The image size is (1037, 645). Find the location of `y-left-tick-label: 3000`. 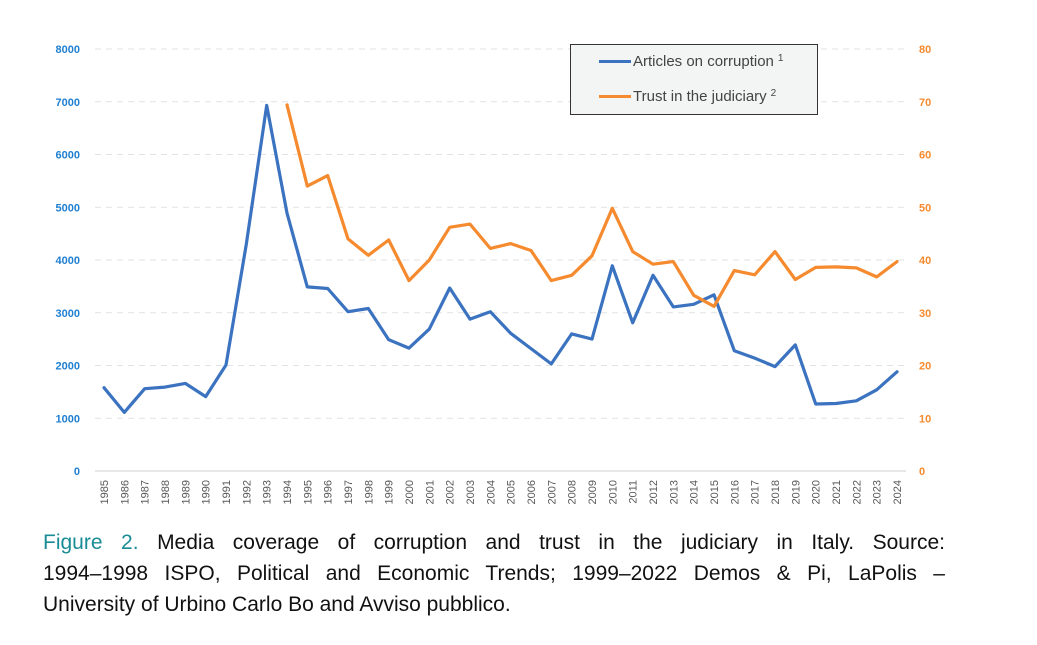

y-left-tick-label: 3000 is located at coordinates (68, 314).